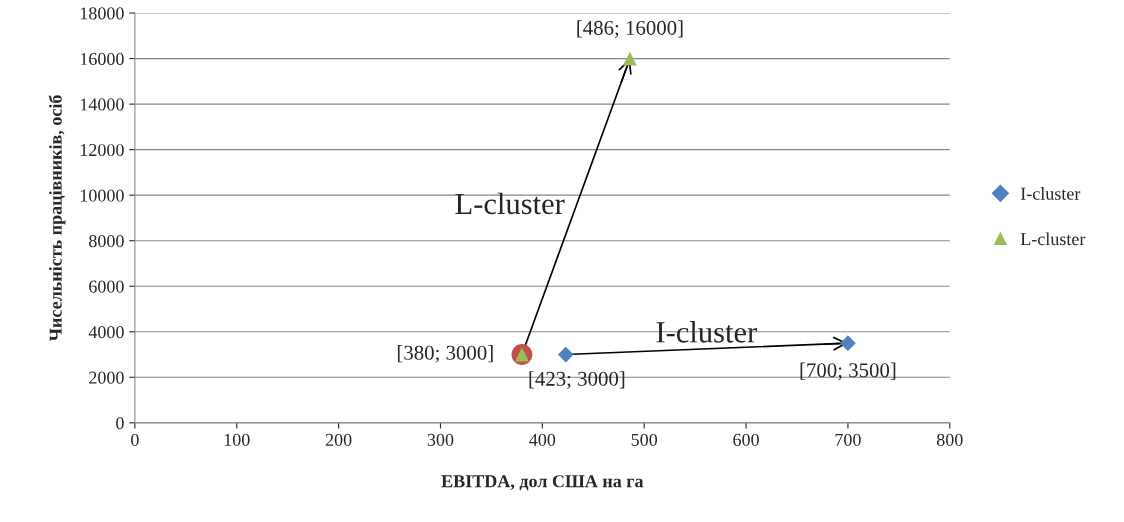 This screenshot has height=522, width=1124. What do you see at coordinates (106, 241) in the screenshot?
I see `y-tick-label: 8000` at bounding box center [106, 241].